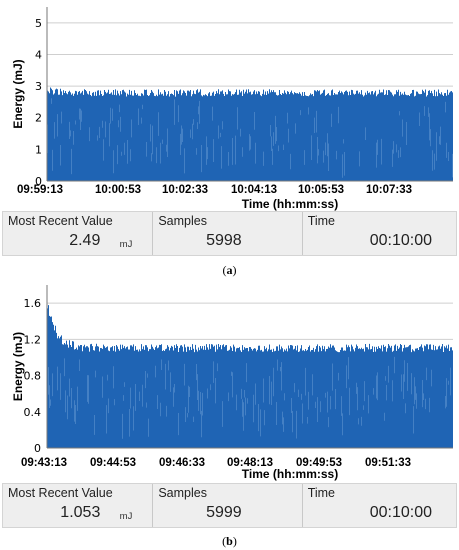 The image size is (459, 550). What do you see at coordinates (113, 463) in the screenshot?
I see `x-tick-label: 09:44:53` at bounding box center [113, 463].